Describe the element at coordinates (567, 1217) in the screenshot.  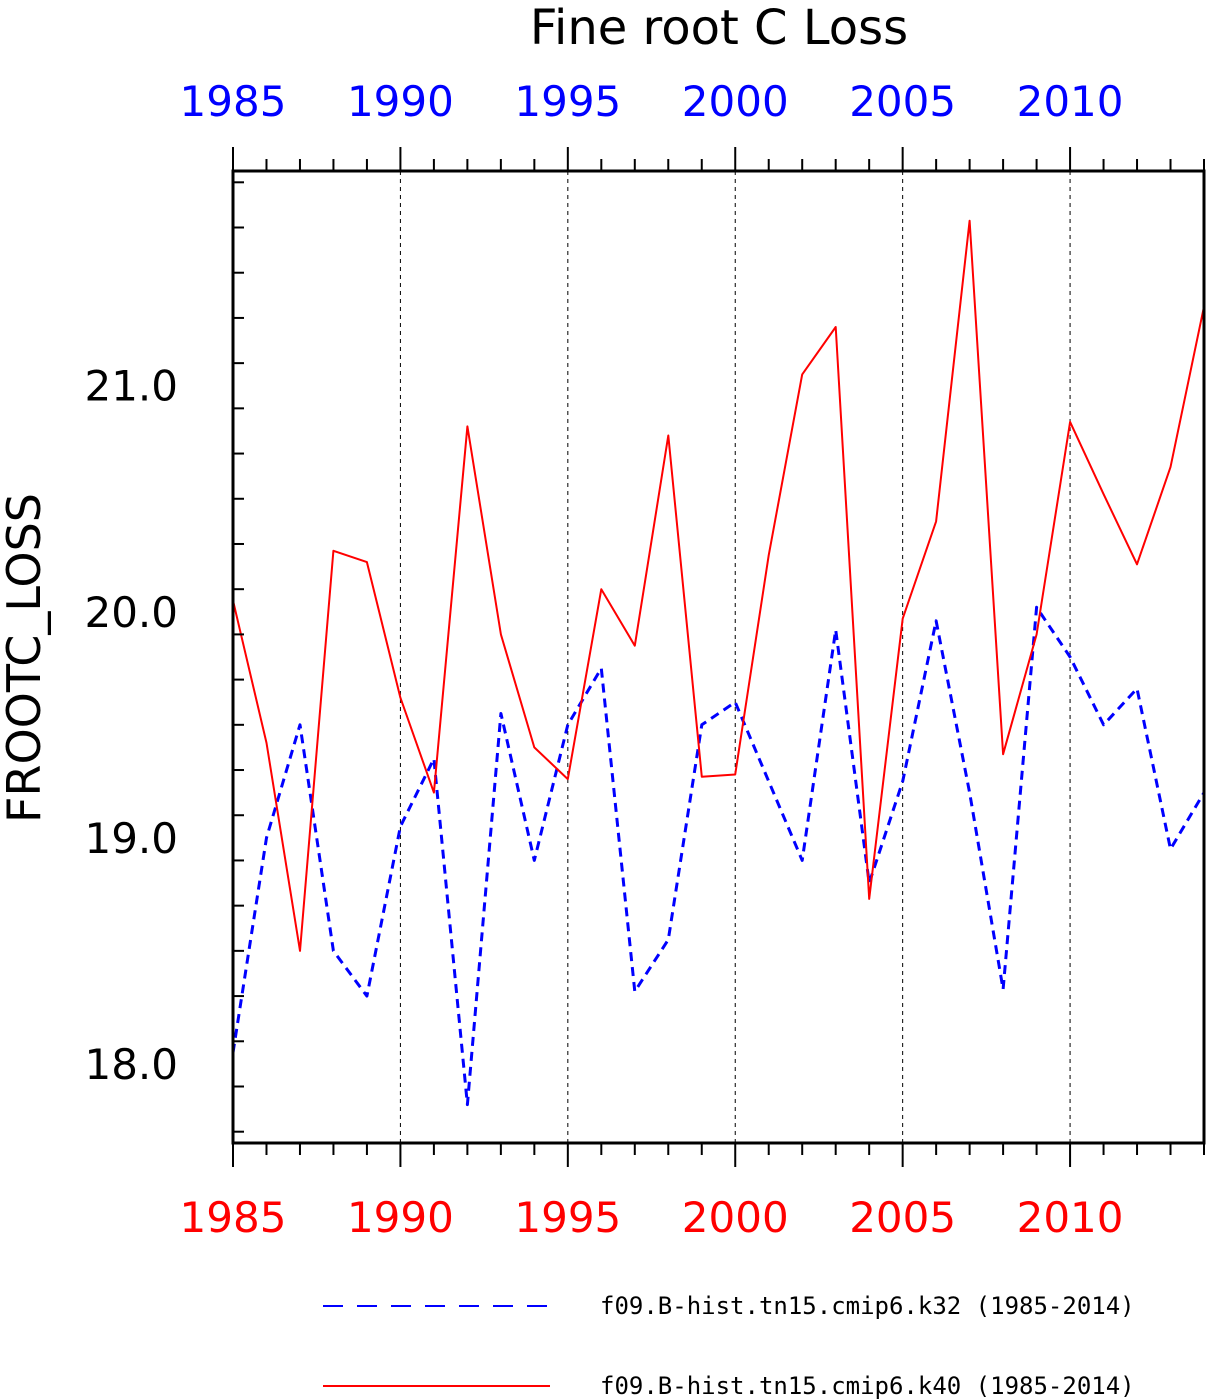
I see `x-tick-label-bottom: 1995` at that location.